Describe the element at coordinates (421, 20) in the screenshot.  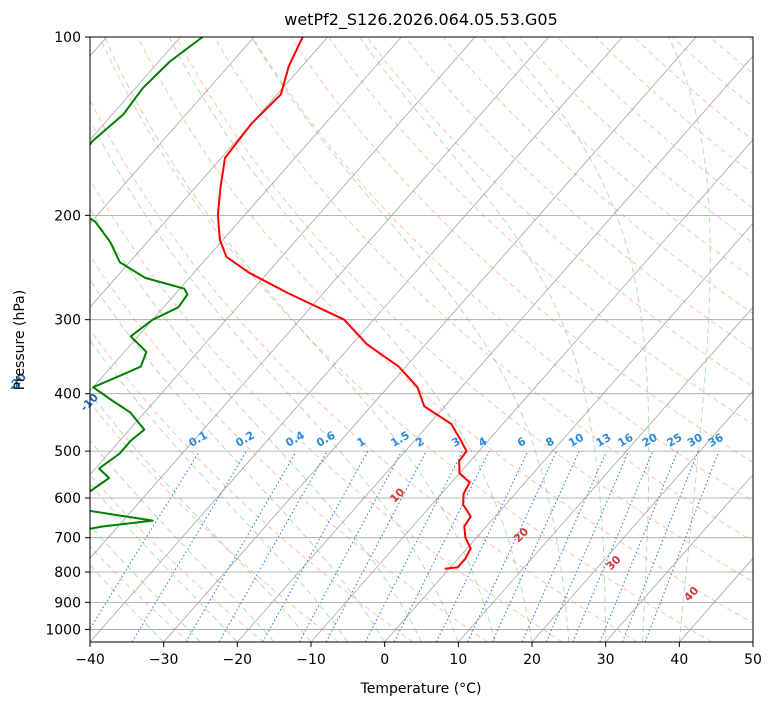
I see `chart-title: wetPf2_S126.2026.064.05.53.G05` at that location.